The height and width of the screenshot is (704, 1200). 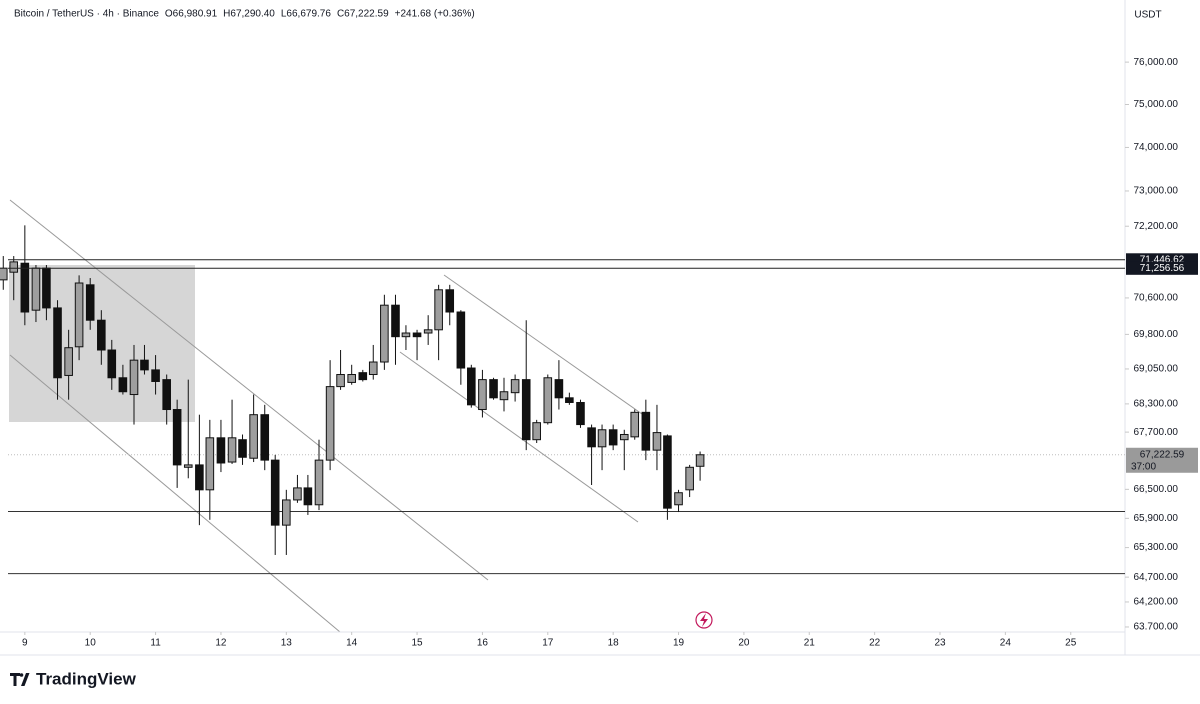 I want to click on price-level-label: 71,256.56, so click(x=1162, y=268).